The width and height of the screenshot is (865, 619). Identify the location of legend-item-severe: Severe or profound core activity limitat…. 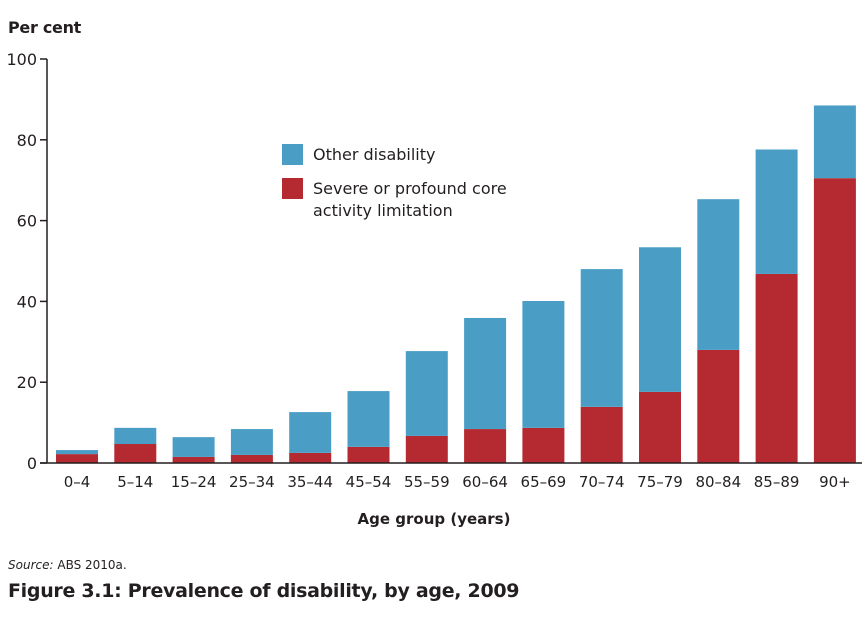
(407, 200).